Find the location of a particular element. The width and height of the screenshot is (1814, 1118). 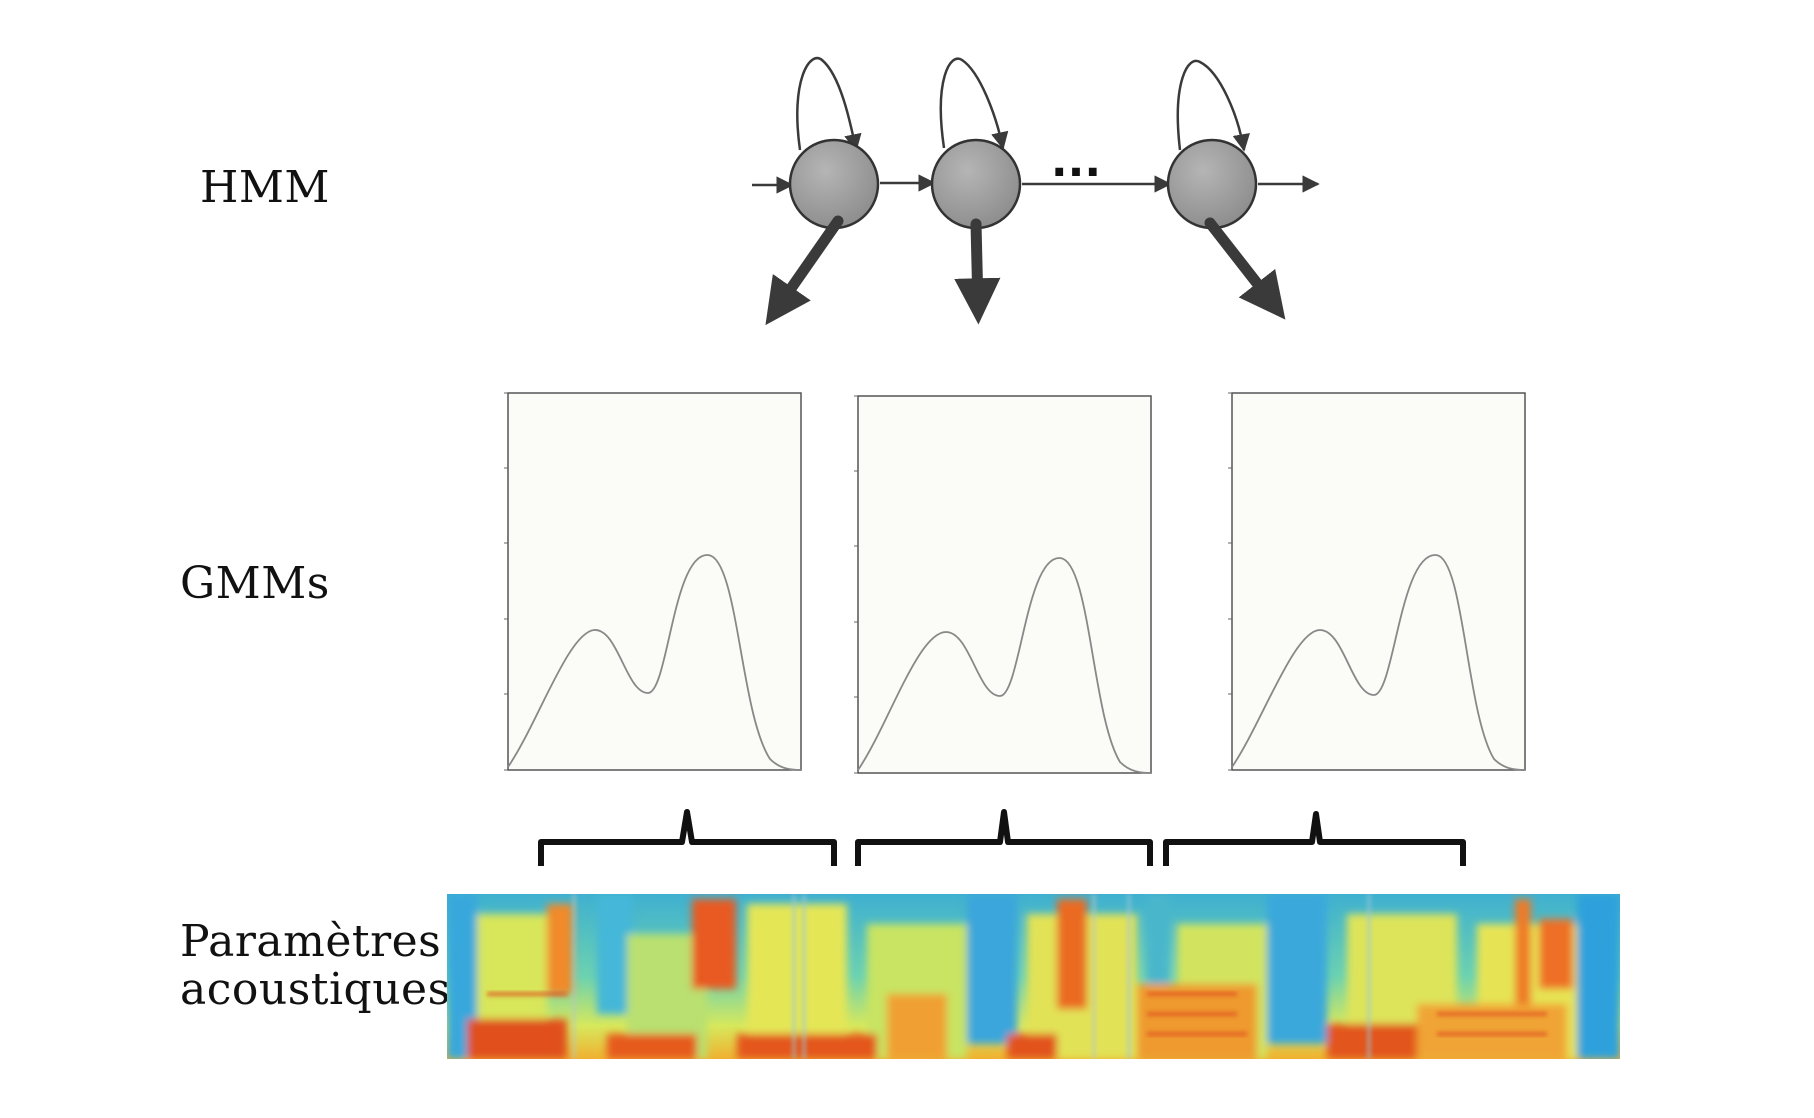

segment-braces is located at coordinates (1002, 837).